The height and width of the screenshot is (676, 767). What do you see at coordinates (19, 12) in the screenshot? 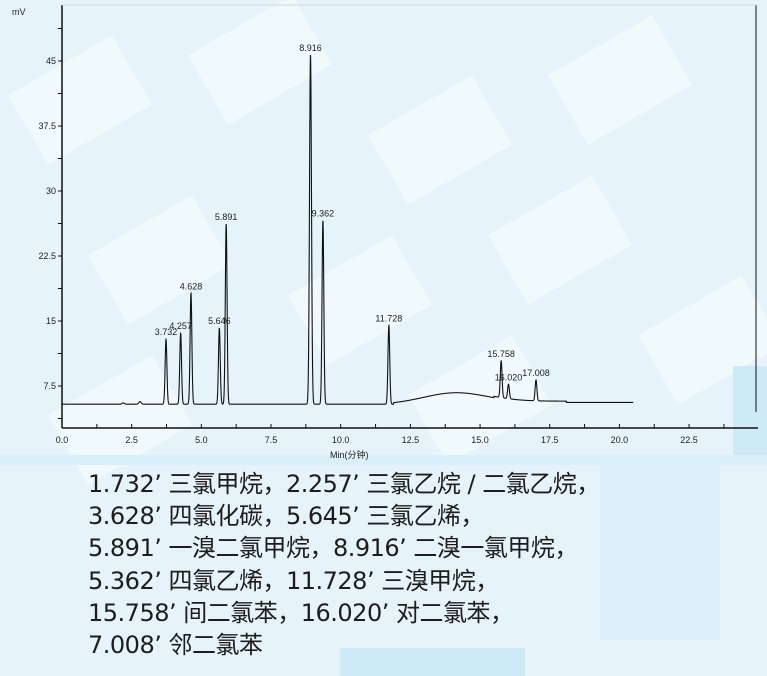
I see `y-axis-label: mV` at bounding box center [19, 12].